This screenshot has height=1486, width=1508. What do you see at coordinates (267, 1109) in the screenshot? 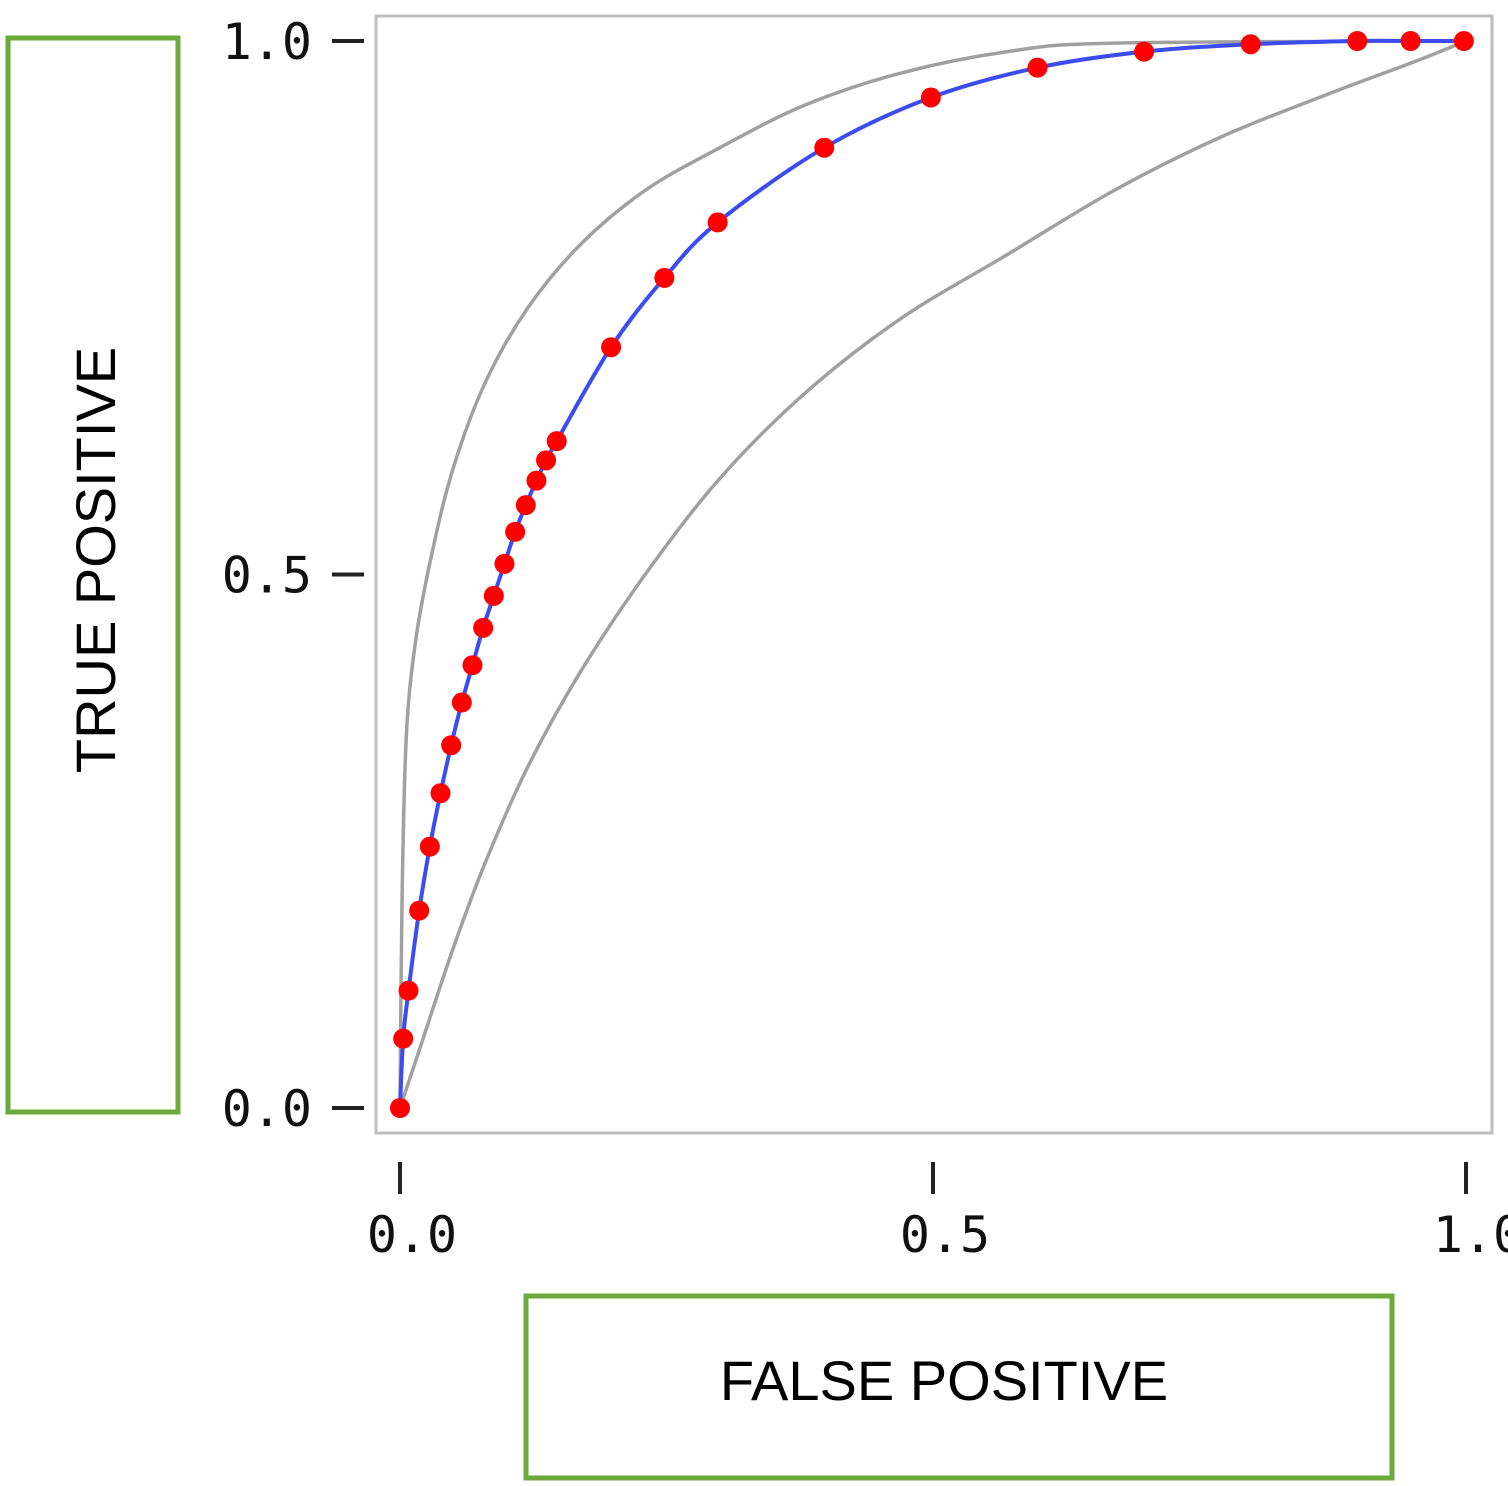
I see `y-tick-label-0: 0.0` at bounding box center [267, 1109].